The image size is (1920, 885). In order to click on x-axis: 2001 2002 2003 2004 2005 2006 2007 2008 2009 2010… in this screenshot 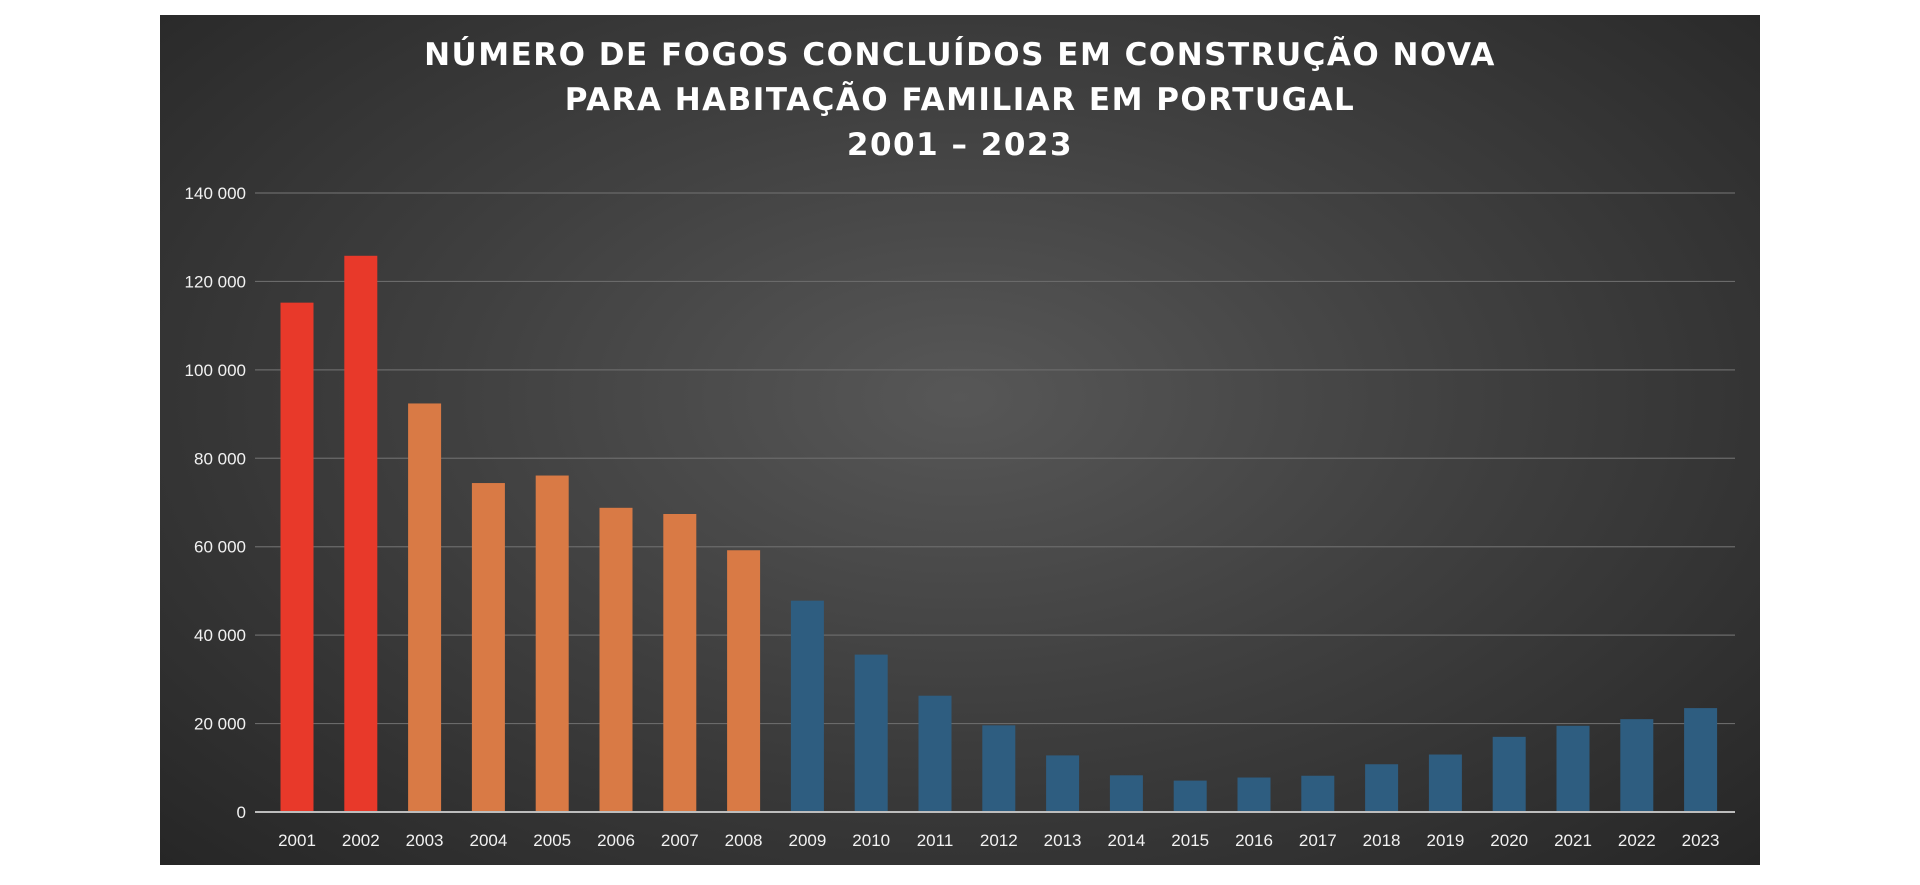, I will do `click(995, 830)`.